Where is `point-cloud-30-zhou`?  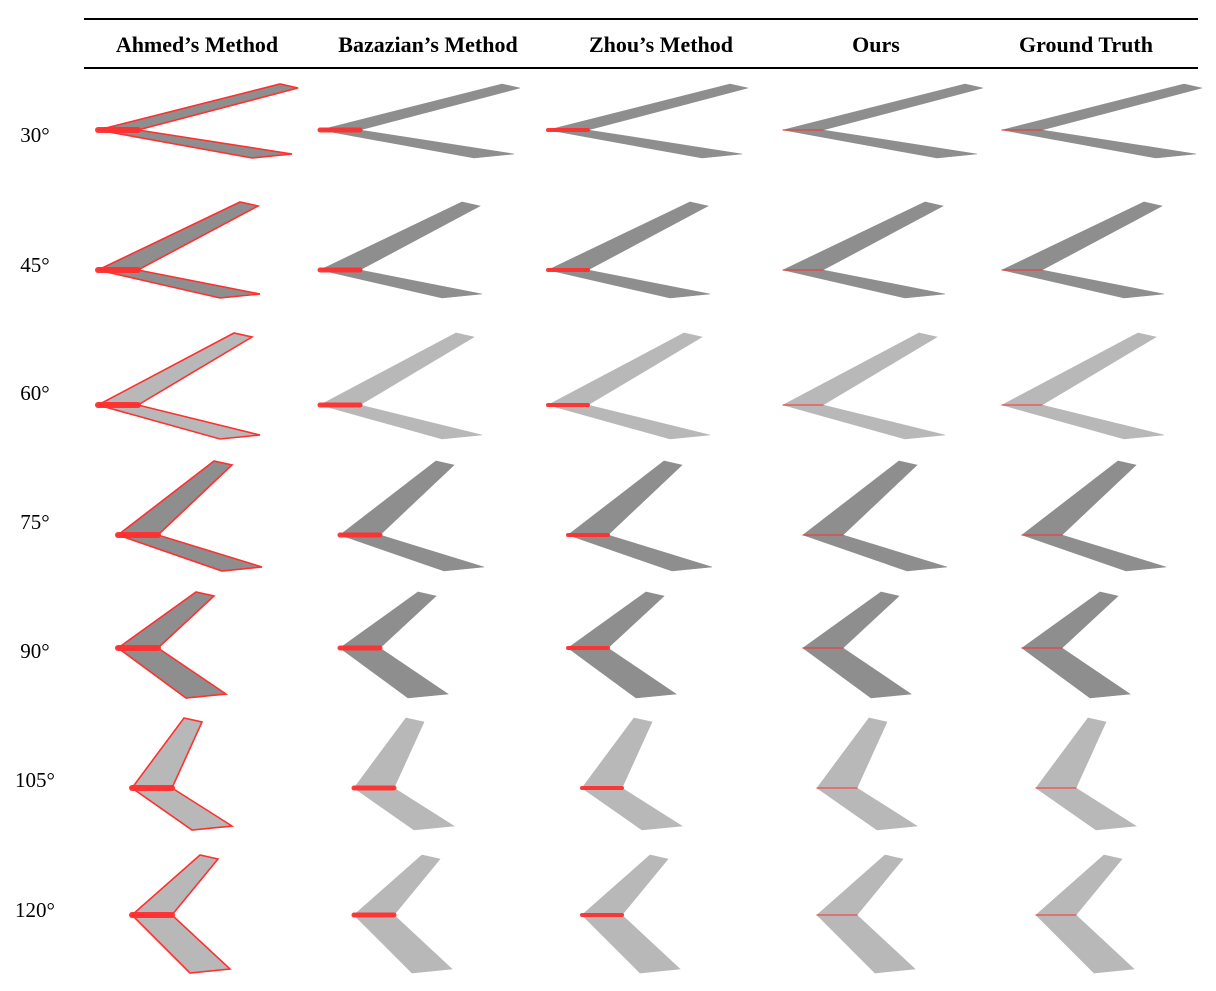 point-cloud-30-zhou is located at coordinates (647, 121).